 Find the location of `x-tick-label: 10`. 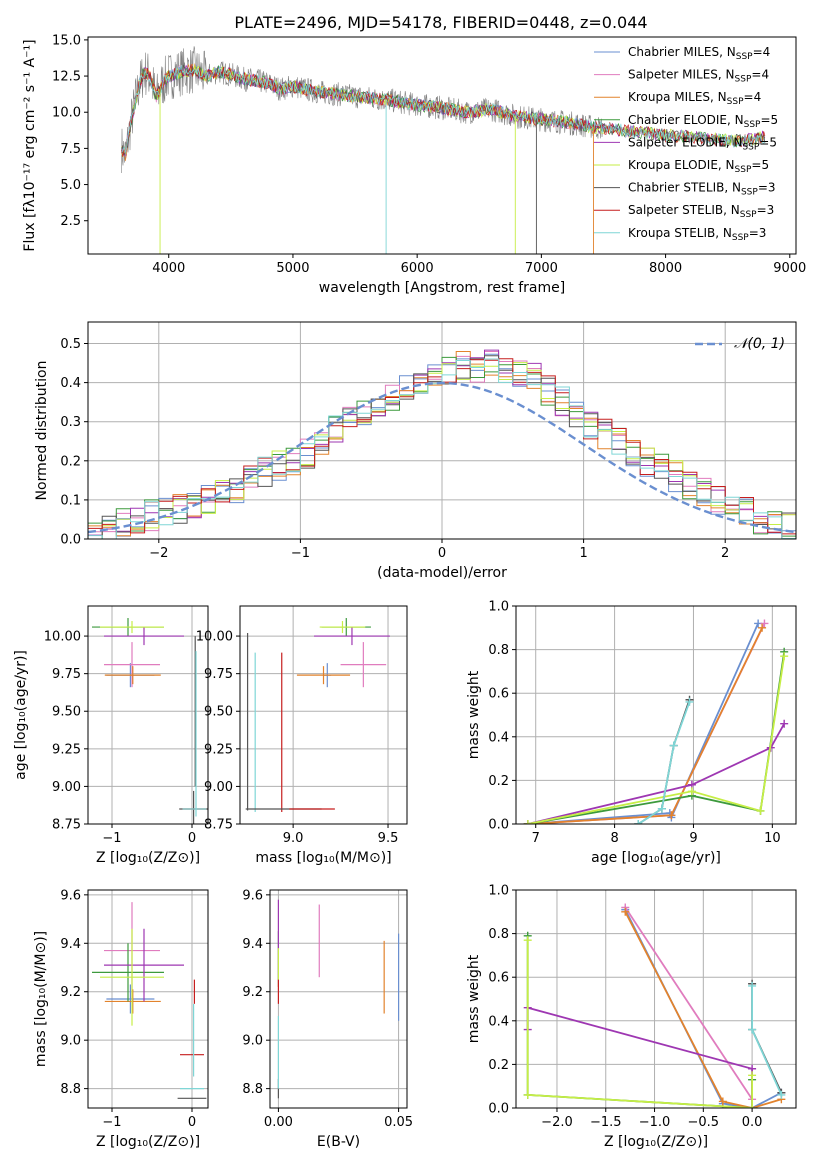

x-tick-label: 10 is located at coordinates (772, 838).